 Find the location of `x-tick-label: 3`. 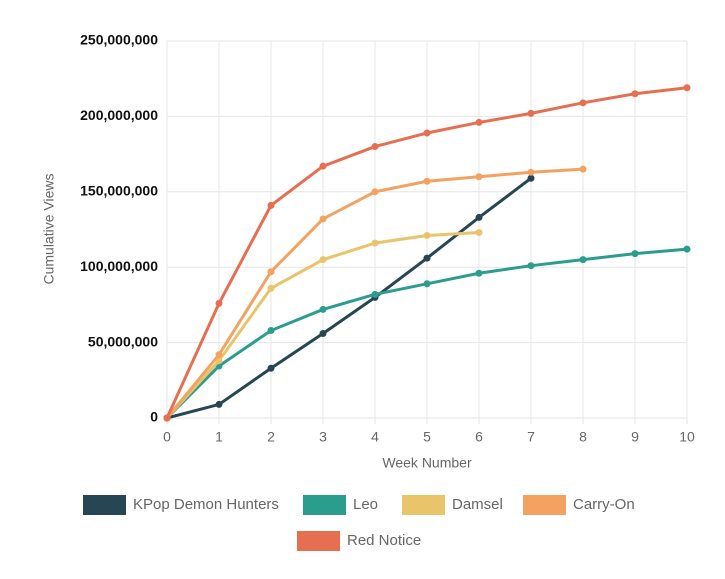

x-tick-label: 3 is located at coordinates (323, 437).